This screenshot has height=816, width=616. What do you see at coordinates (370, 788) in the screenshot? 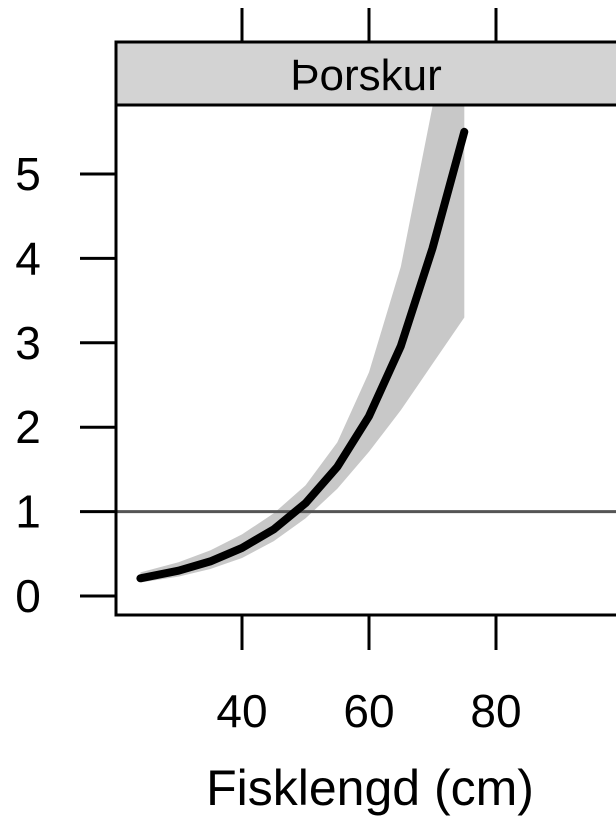
I see `x-axis-title: Fisklengd (cm)` at bounding box center [370, 788].